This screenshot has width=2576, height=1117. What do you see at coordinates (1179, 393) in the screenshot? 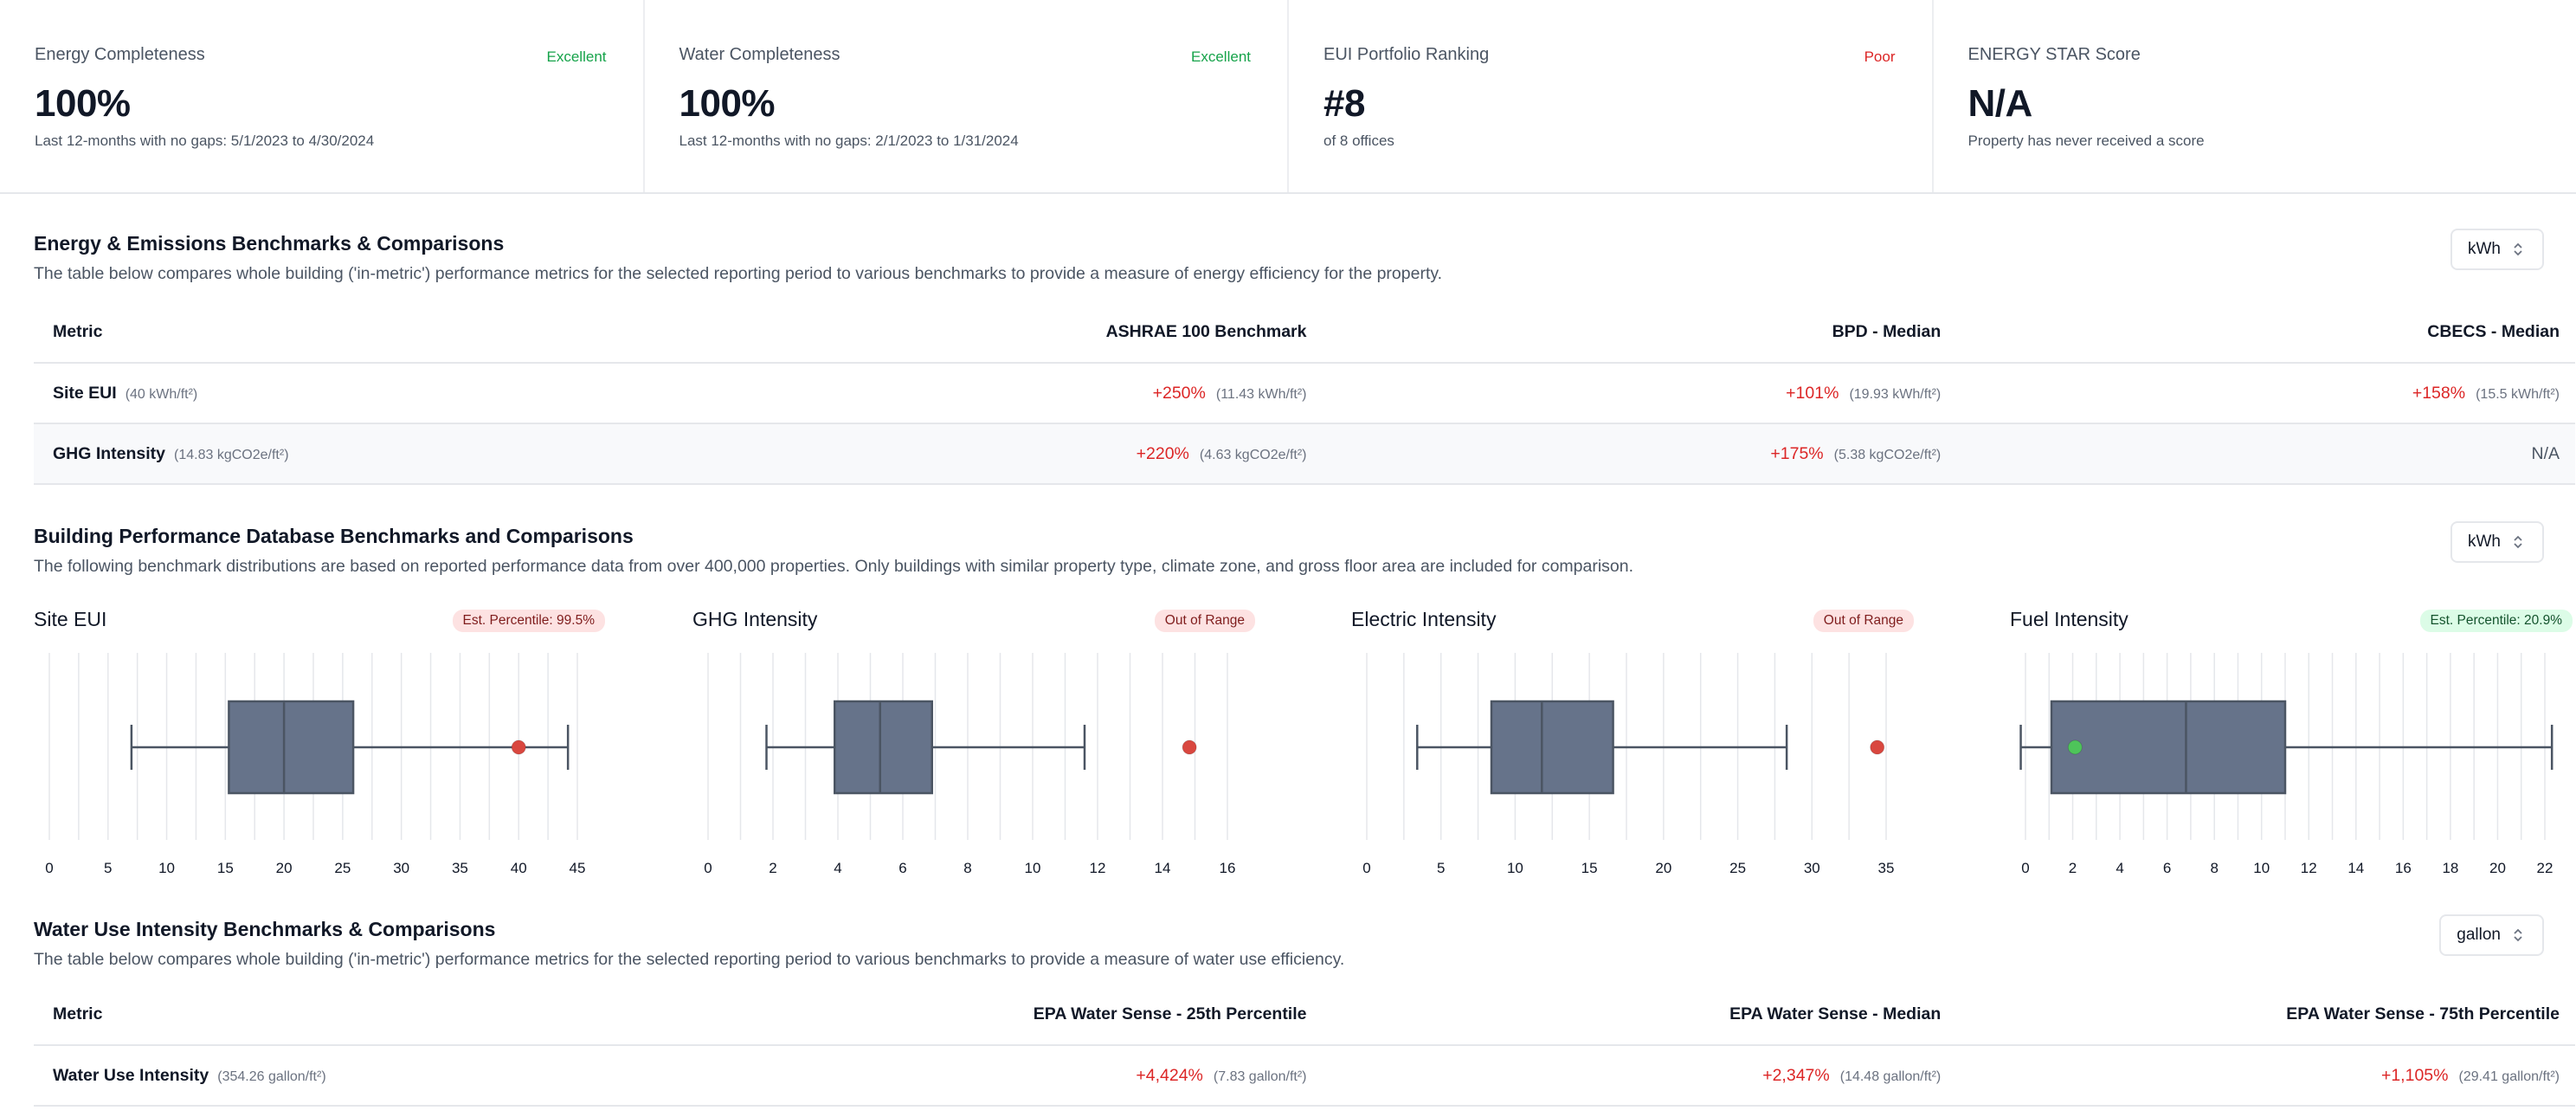
I see `percent-difference: +250%` at bounding box center [1179, 393].